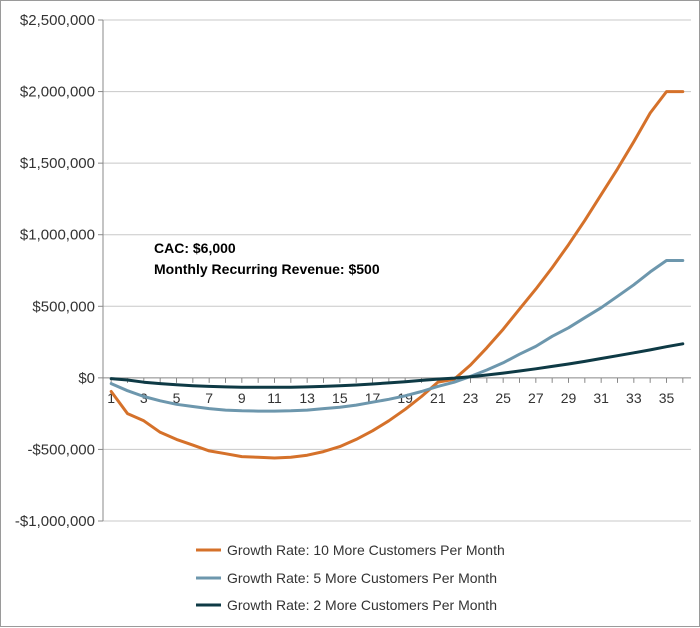 This screenshot has width=700, height=628. I want to click on legend-label-2: Growth Rate: 2 More Customers Per Month, so click(362, 605).